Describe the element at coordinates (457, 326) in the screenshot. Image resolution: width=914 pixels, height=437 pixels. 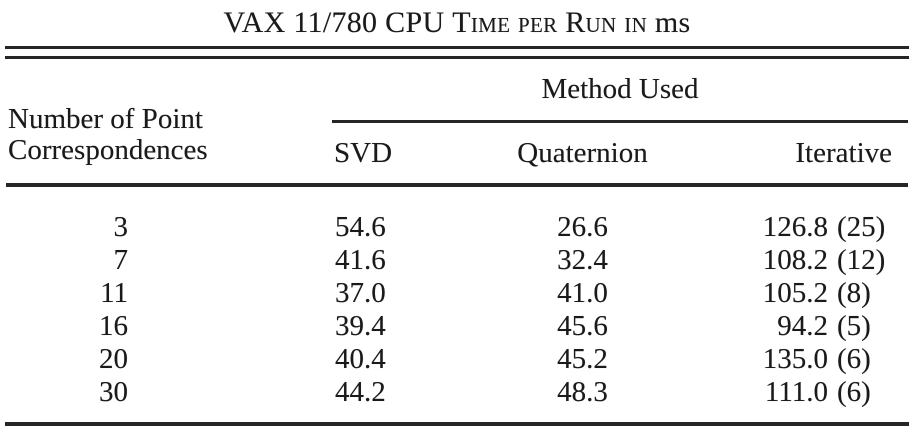
I see `table-row: 16 39.4 45.6 94.2 (5)` at that location.